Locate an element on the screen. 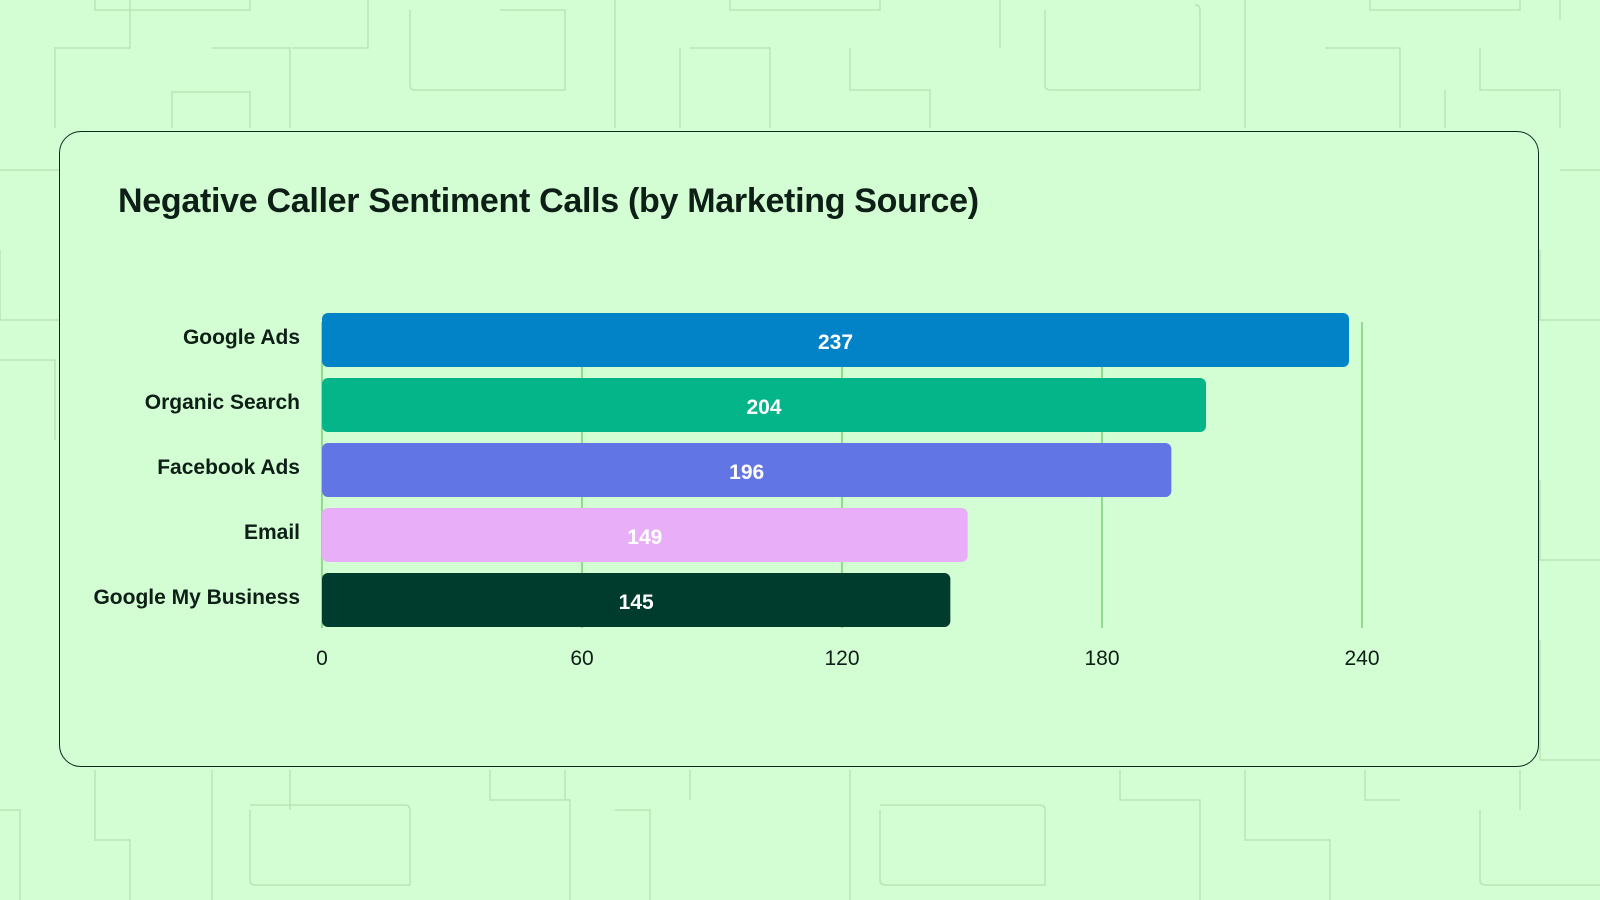 This screenshot has width=1600, height=900. bar-google-my-business is located at coordinates (636, 600).